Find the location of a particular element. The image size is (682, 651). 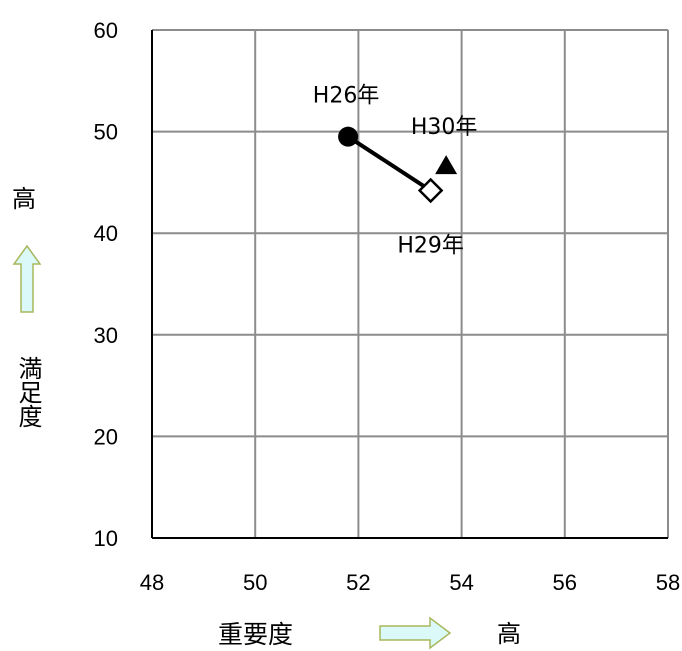

point-labels: H26年 H29年 H30年 is located at coordinates (395, 171).